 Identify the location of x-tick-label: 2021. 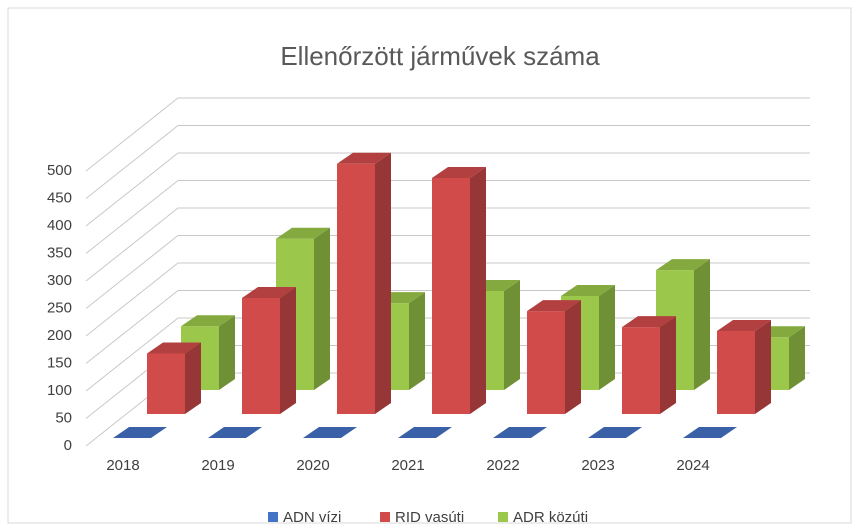
(407, 465).